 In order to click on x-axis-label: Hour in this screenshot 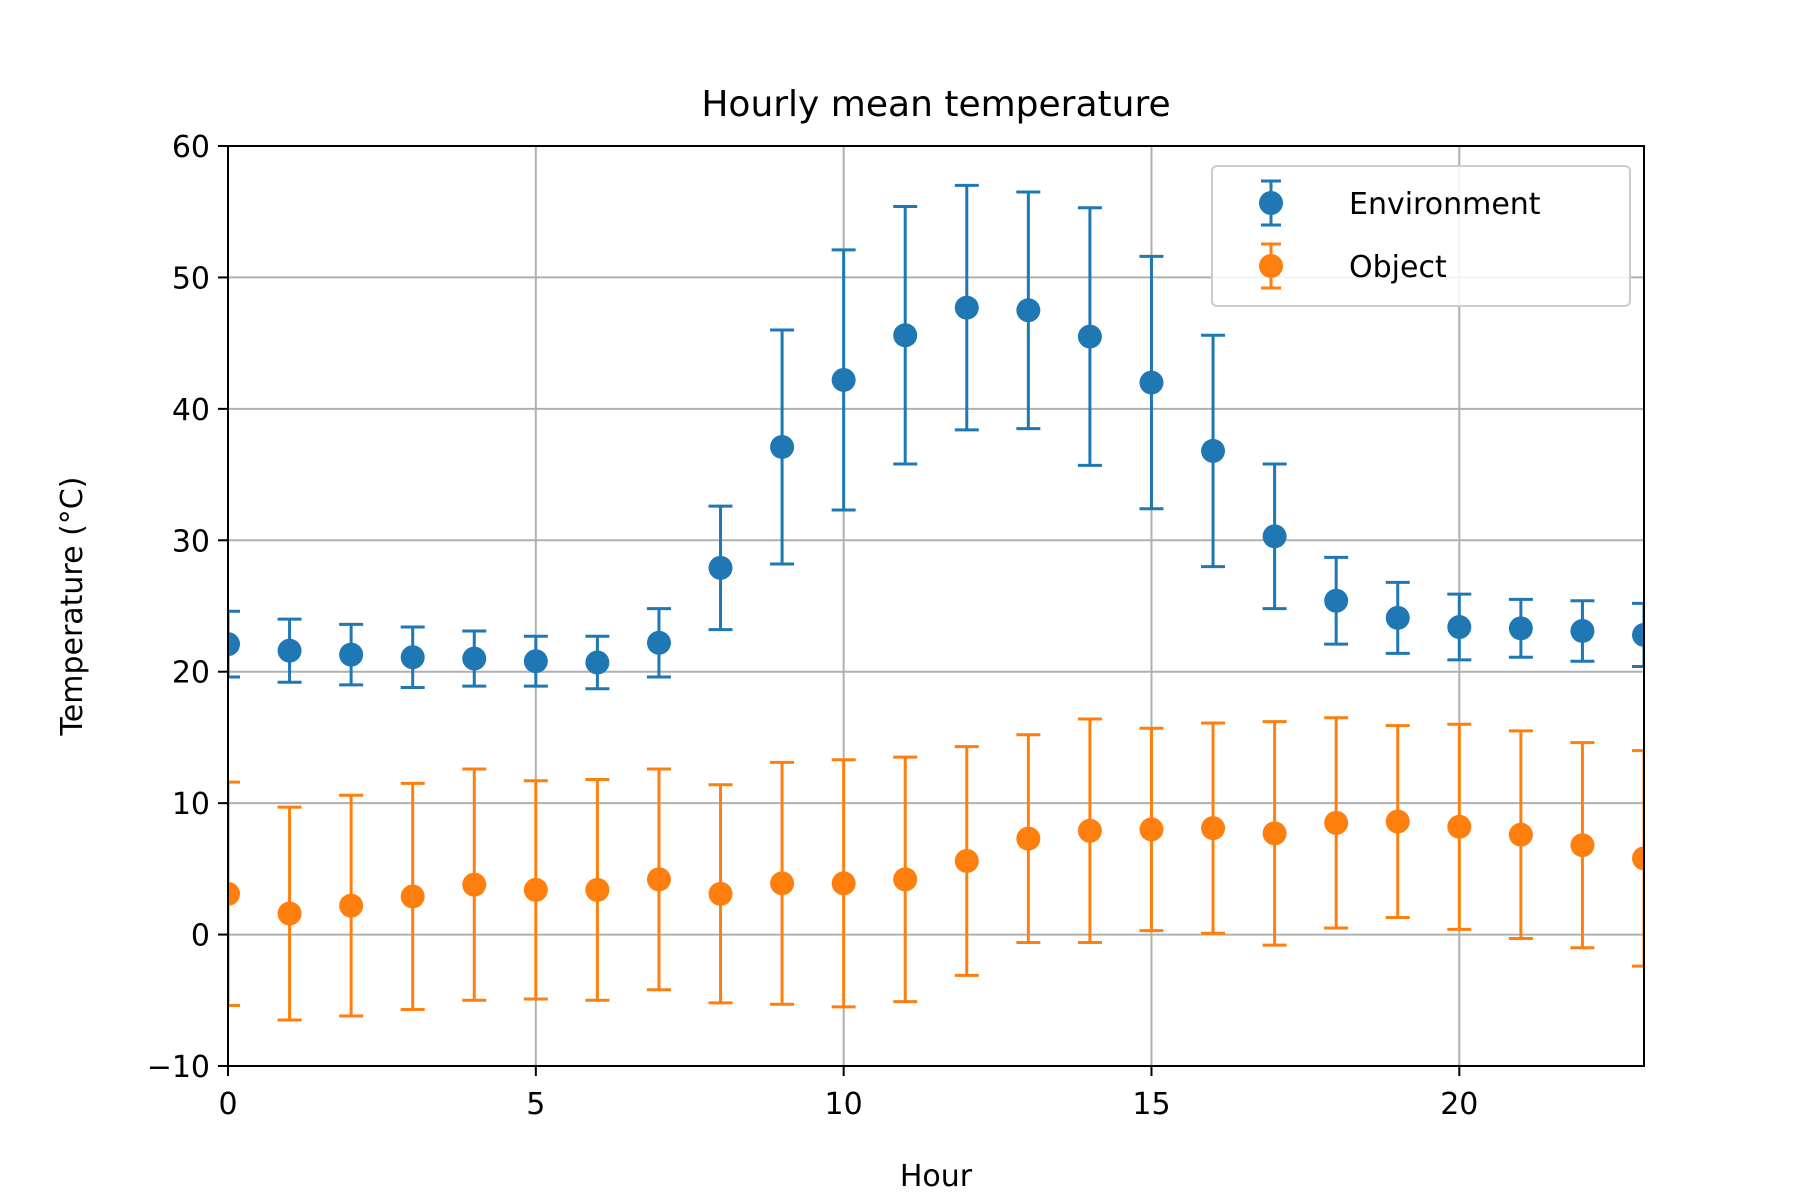, I will do `click(936, 1176)`.